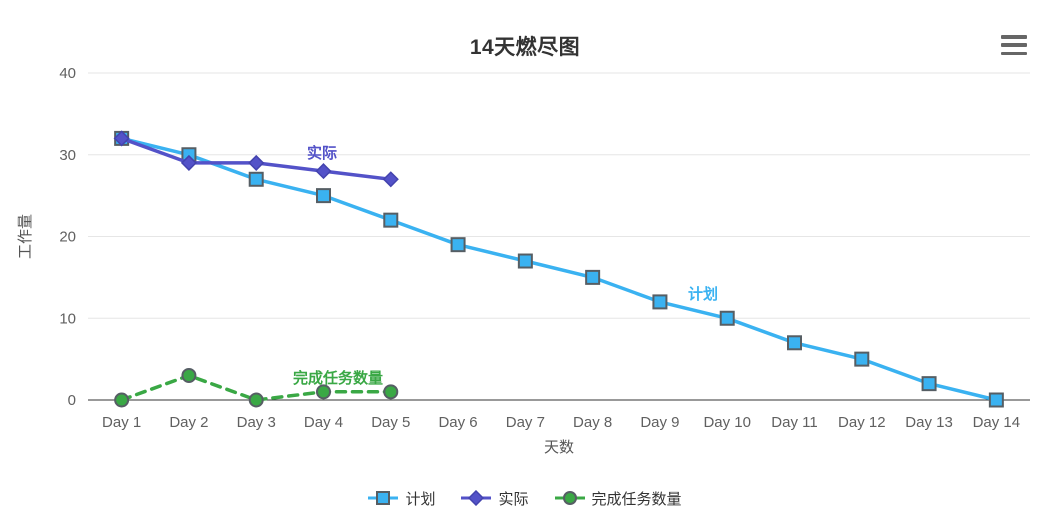 The height and width of the screenshot is (520, 1050). What do you see at coordinates (67, 155) in the screenshot?
I see `y-axis-tick-label: 30` at bounding box center [67, 155].